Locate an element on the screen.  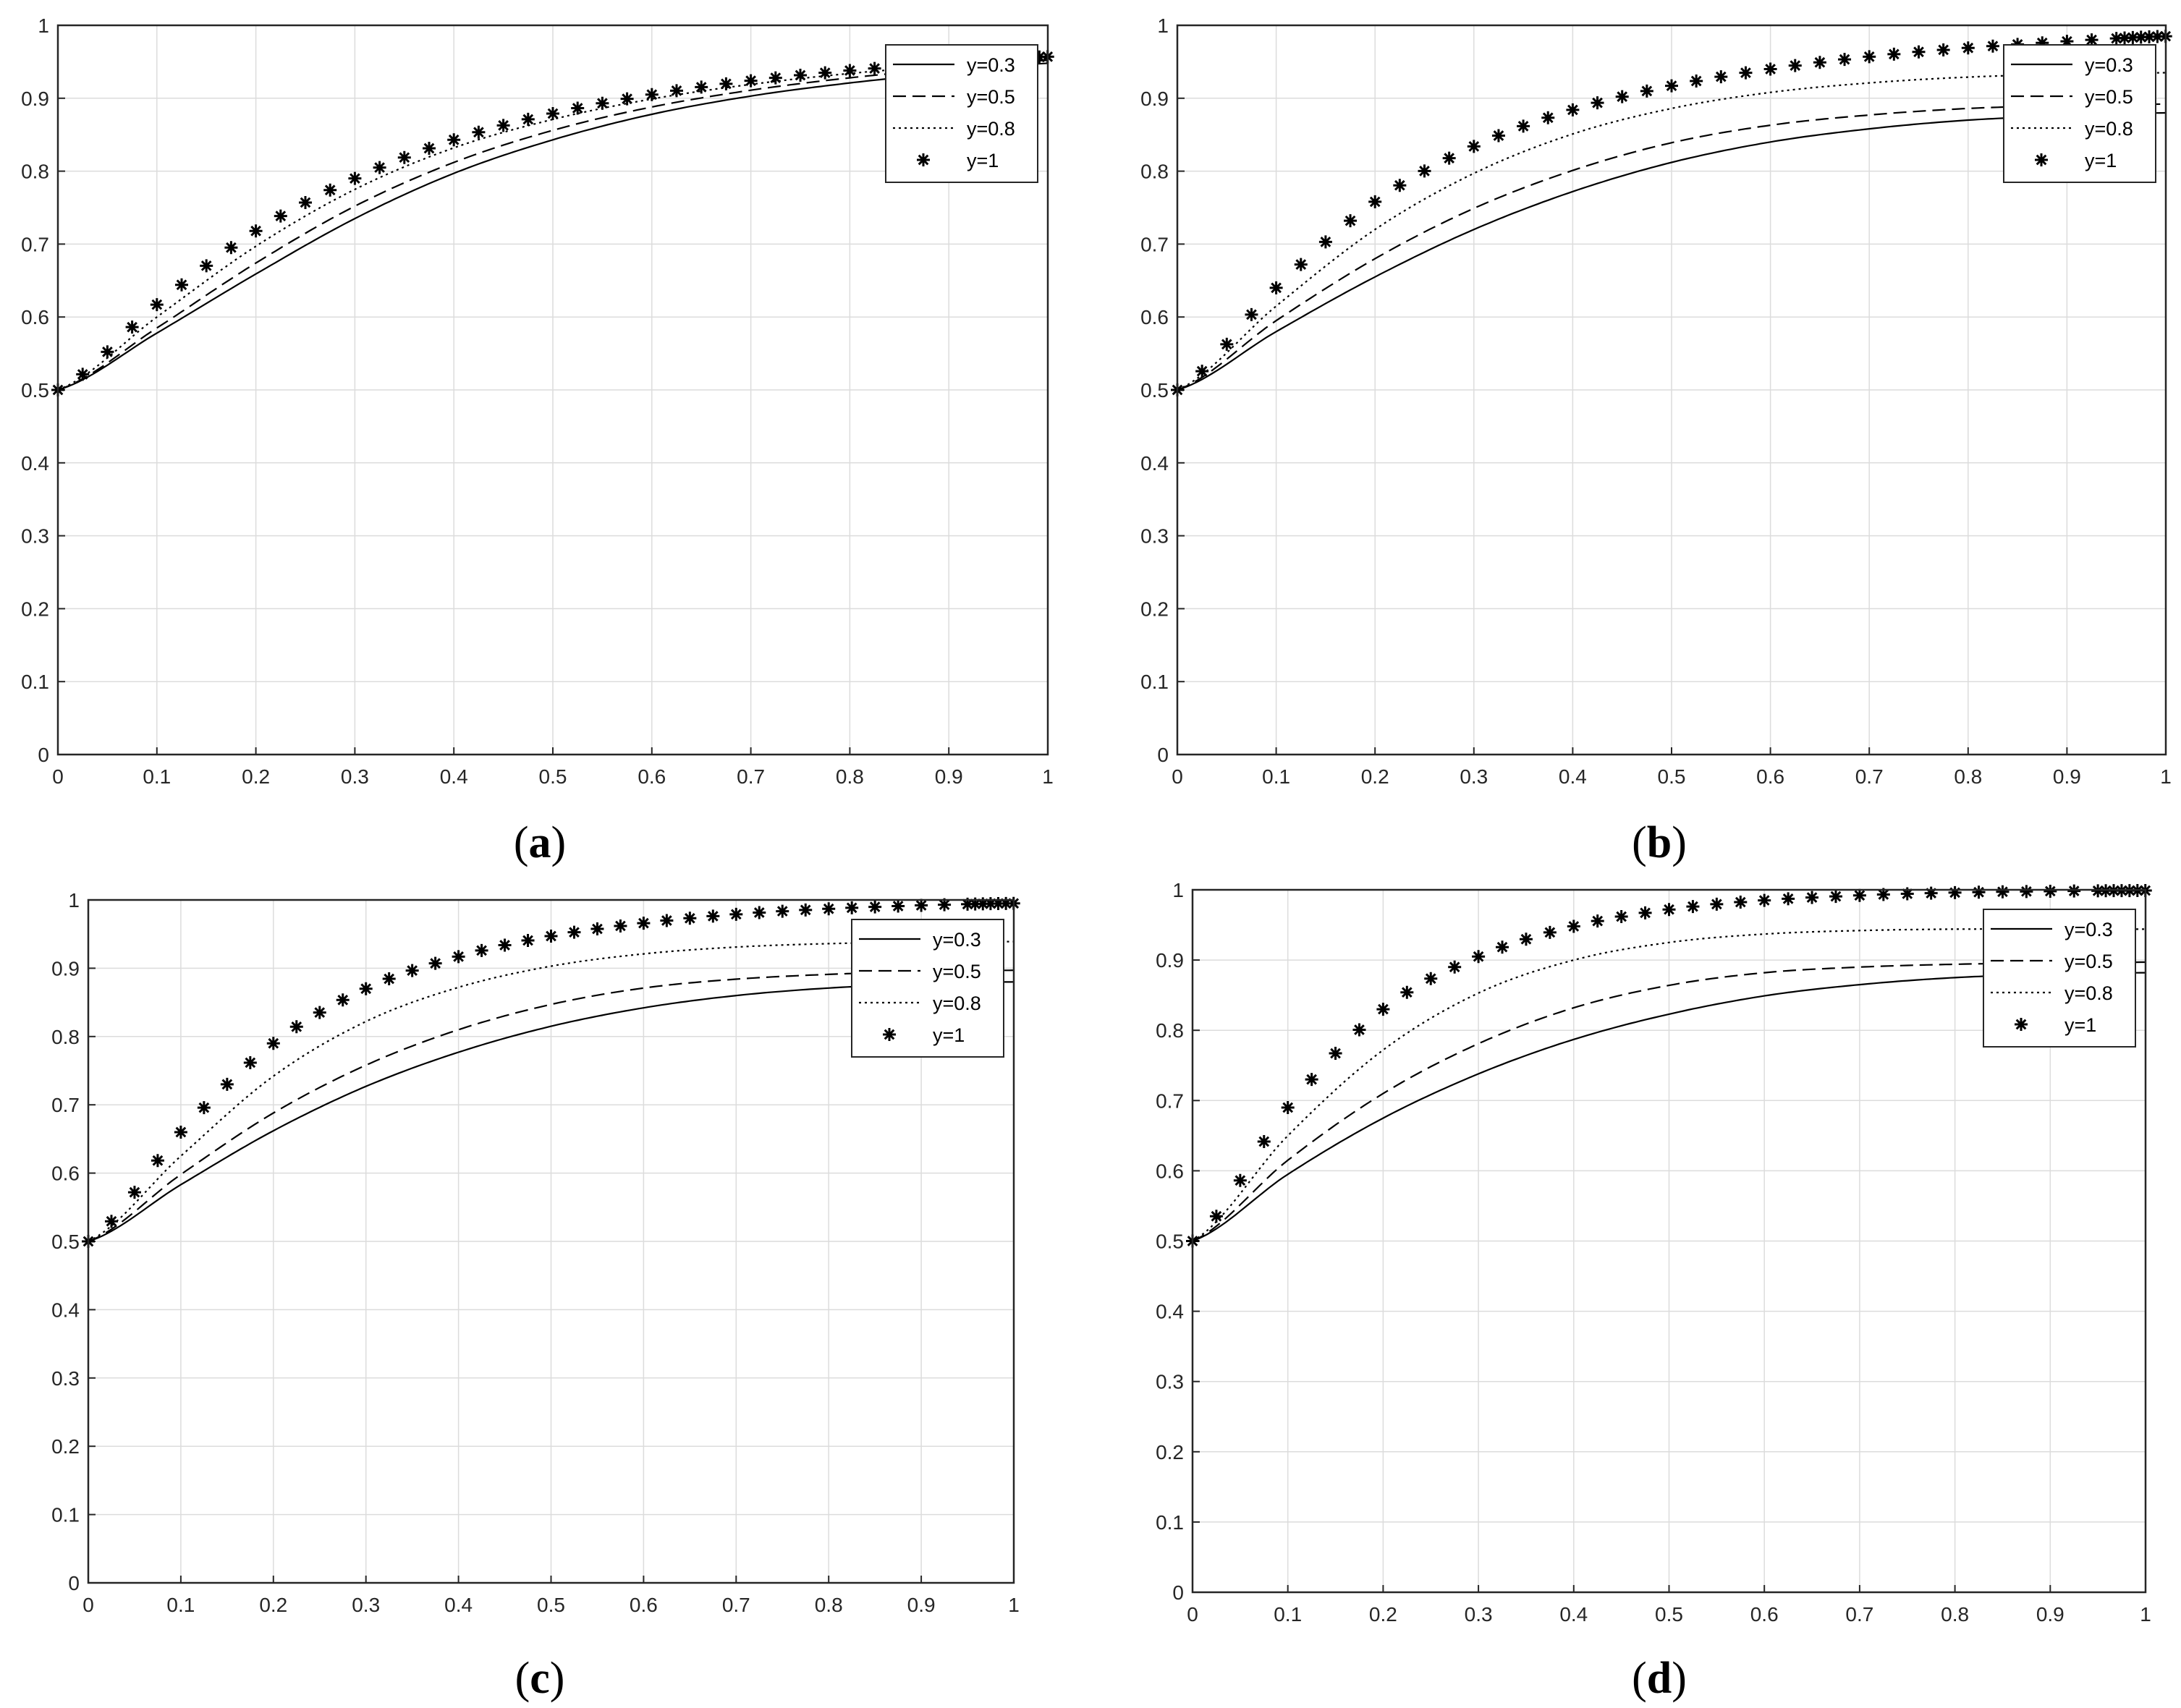
legend-label: y=0.3 is located at coordinates (991, 65).